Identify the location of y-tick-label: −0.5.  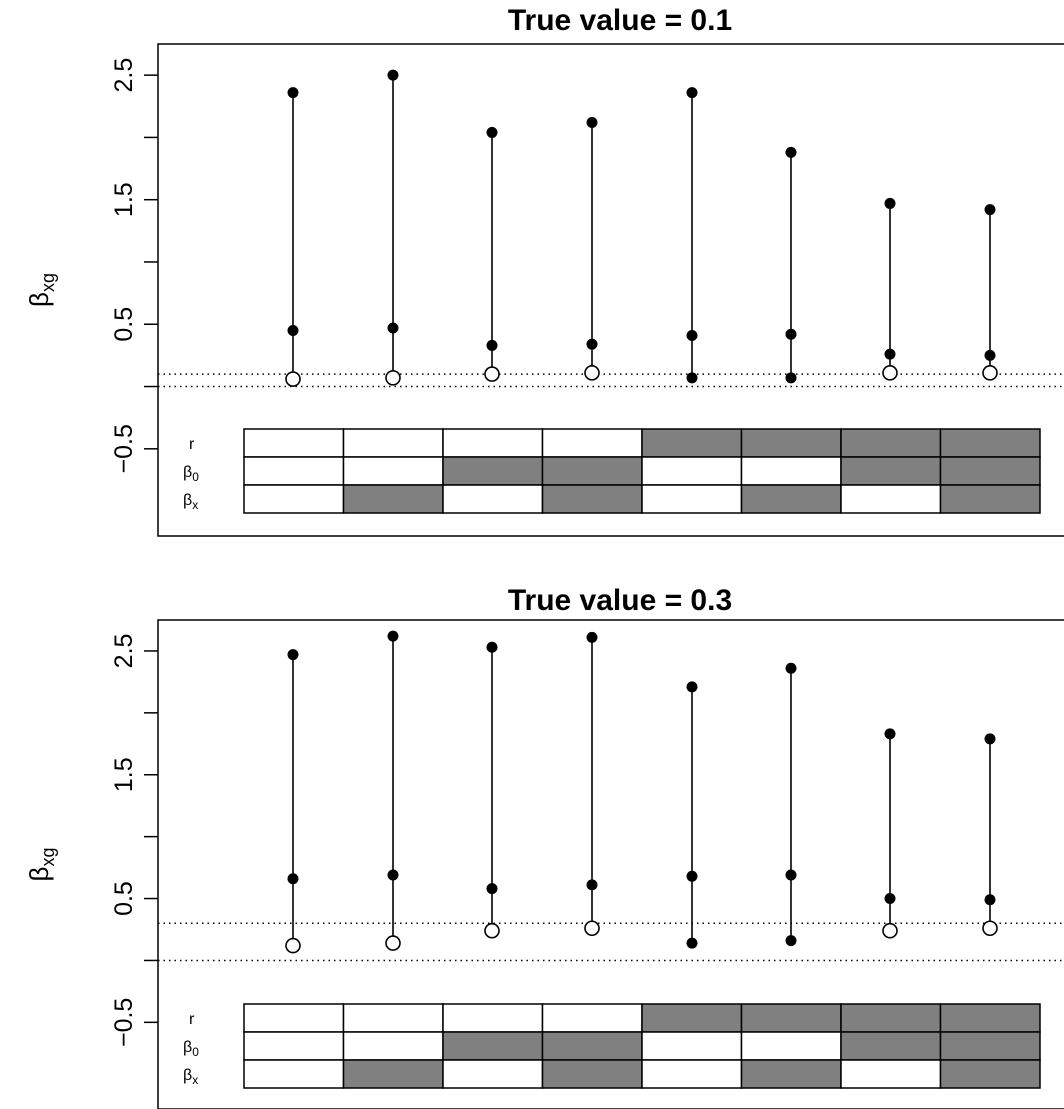
(124, 1022).